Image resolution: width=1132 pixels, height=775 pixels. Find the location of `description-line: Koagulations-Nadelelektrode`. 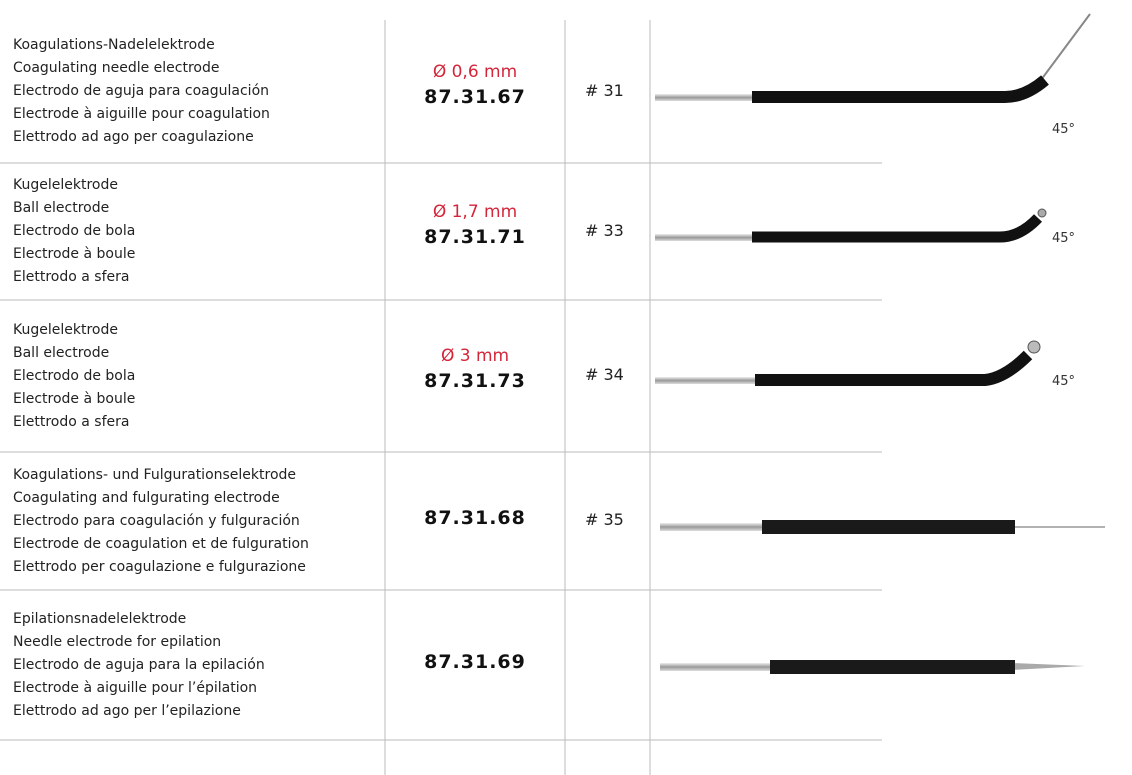

description-line: Koagulations-Nadelelektrode is located at coordinates (114, 45).